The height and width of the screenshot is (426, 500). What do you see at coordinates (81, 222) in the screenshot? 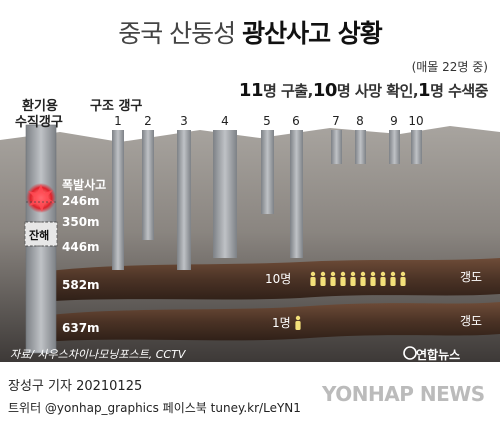
I see `depth-label-350m: 350m` at bounding box center [81, 222].